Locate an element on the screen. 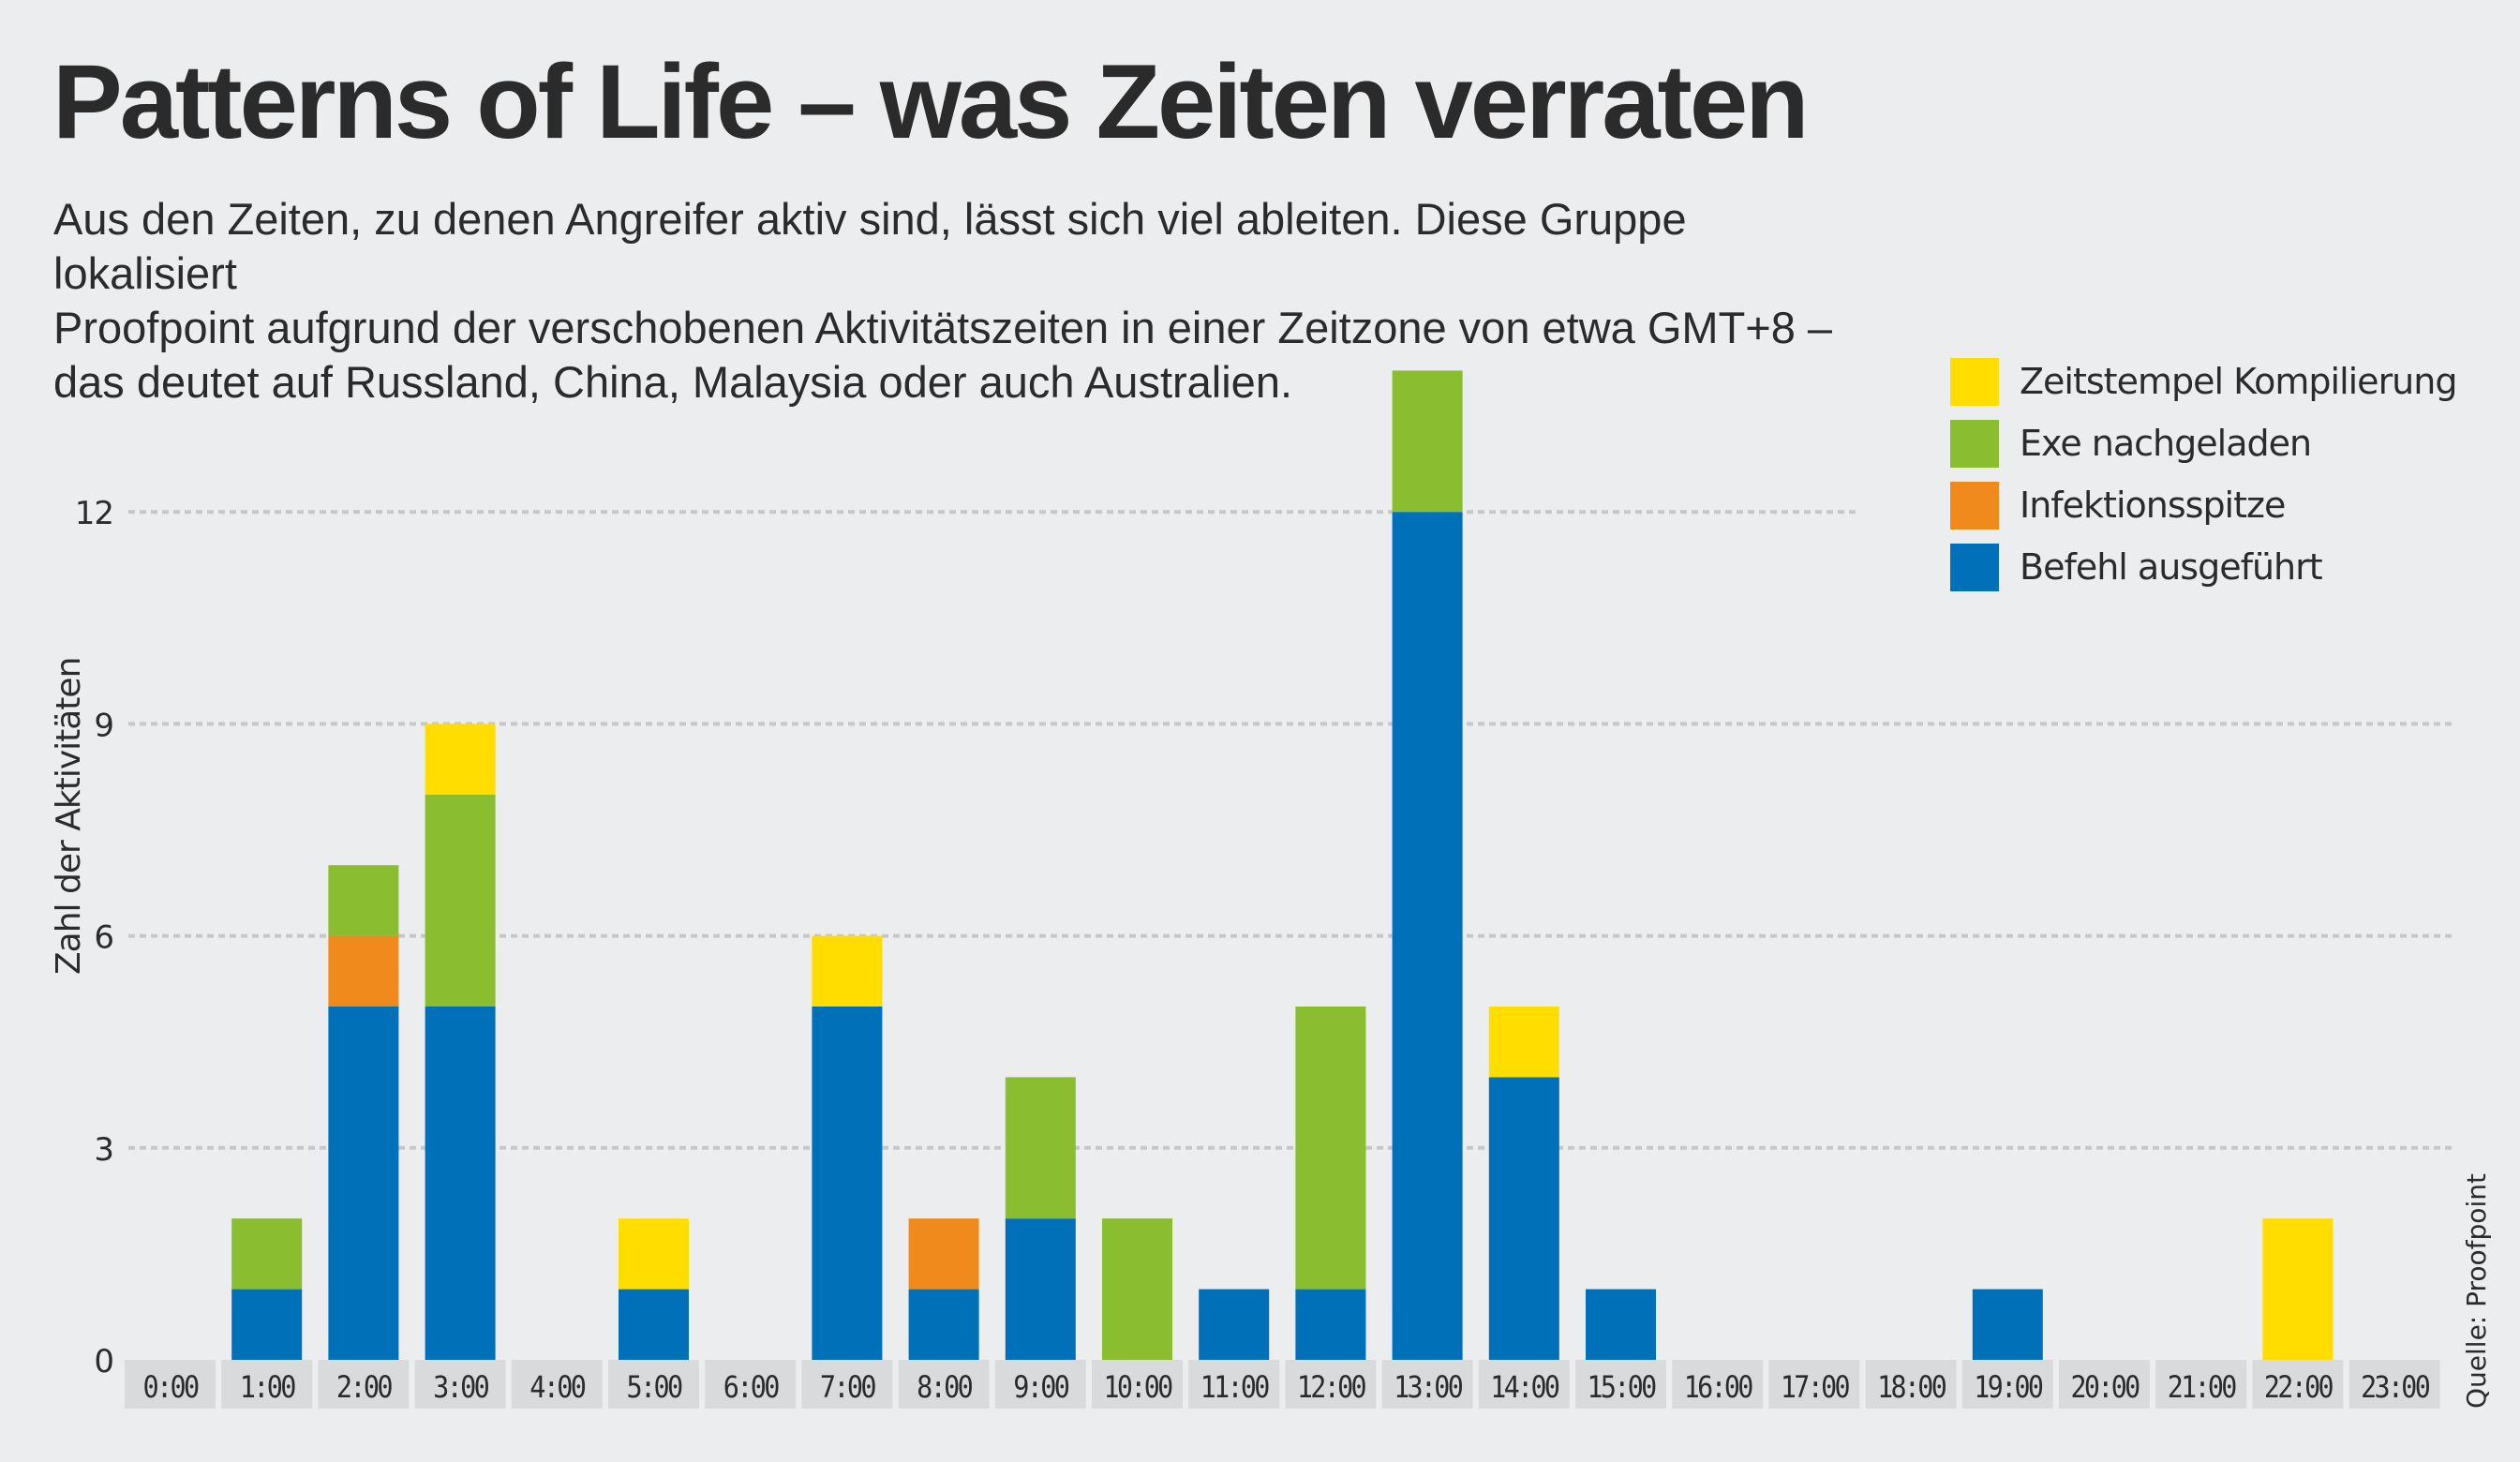 This screenshot has height=1462, width=2520. x-tick-label: 19:00 is located at coordinates (2008, 1387).